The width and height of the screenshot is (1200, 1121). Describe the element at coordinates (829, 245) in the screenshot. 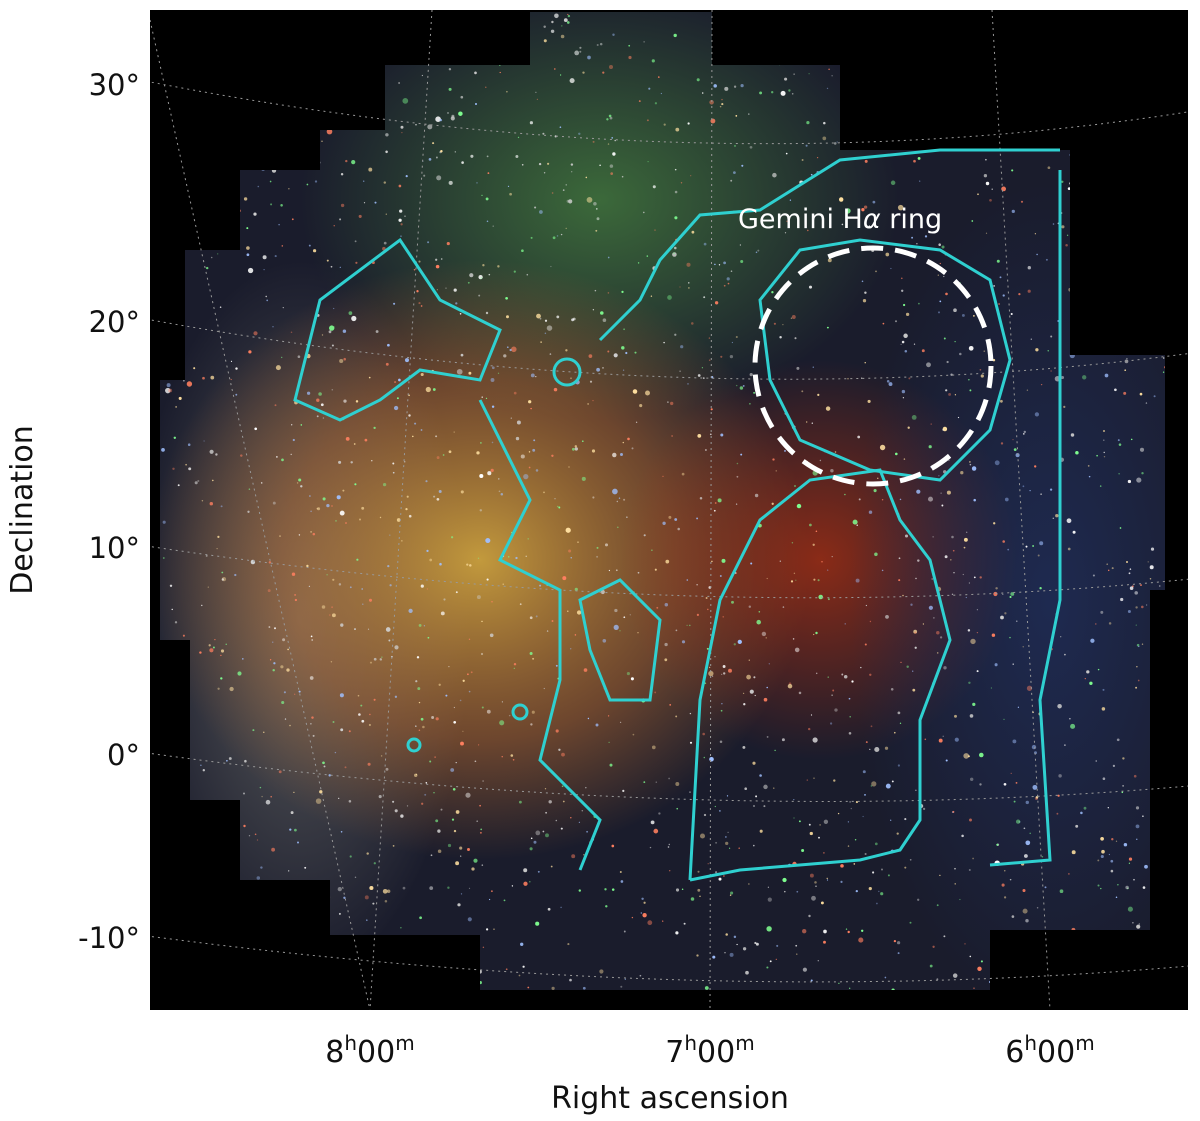

I see `contour` at that location.